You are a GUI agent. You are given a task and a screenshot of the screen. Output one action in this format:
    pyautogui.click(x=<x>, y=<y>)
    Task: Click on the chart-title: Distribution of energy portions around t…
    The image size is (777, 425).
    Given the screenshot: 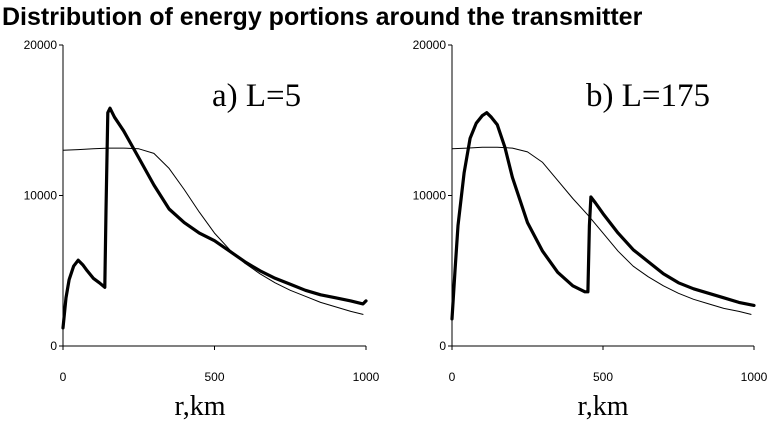 What is the action you would take?
    pyautogui.click(x=322, y=17)
    